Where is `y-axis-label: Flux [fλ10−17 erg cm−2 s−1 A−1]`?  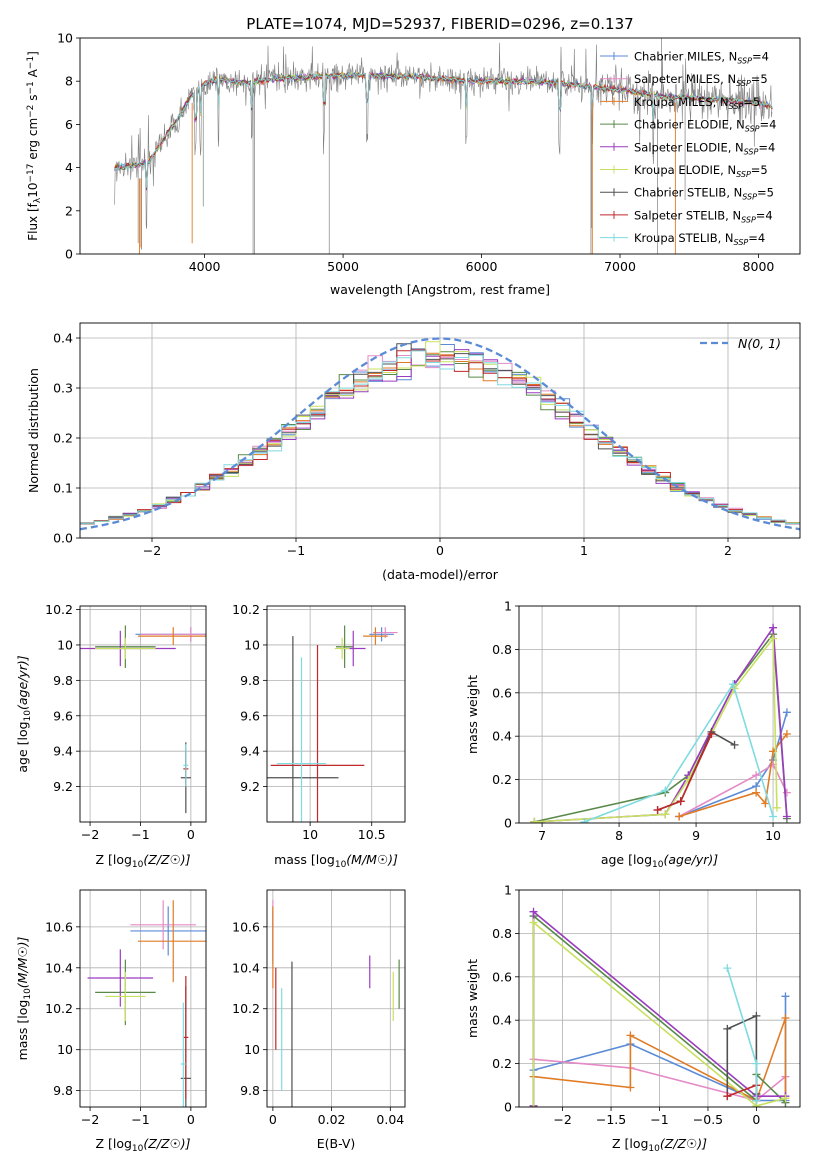
y-axis-label: Flux [fλ10−17 erg cm−2 s−1 A−1] is located at coordinates (34, 146).